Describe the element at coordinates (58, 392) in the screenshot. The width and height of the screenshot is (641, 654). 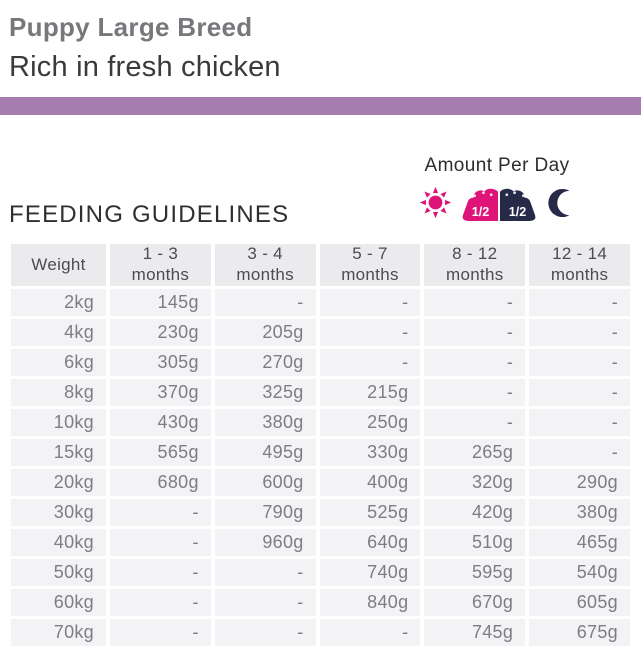
I see `weight-cell: 8kg` at that location.